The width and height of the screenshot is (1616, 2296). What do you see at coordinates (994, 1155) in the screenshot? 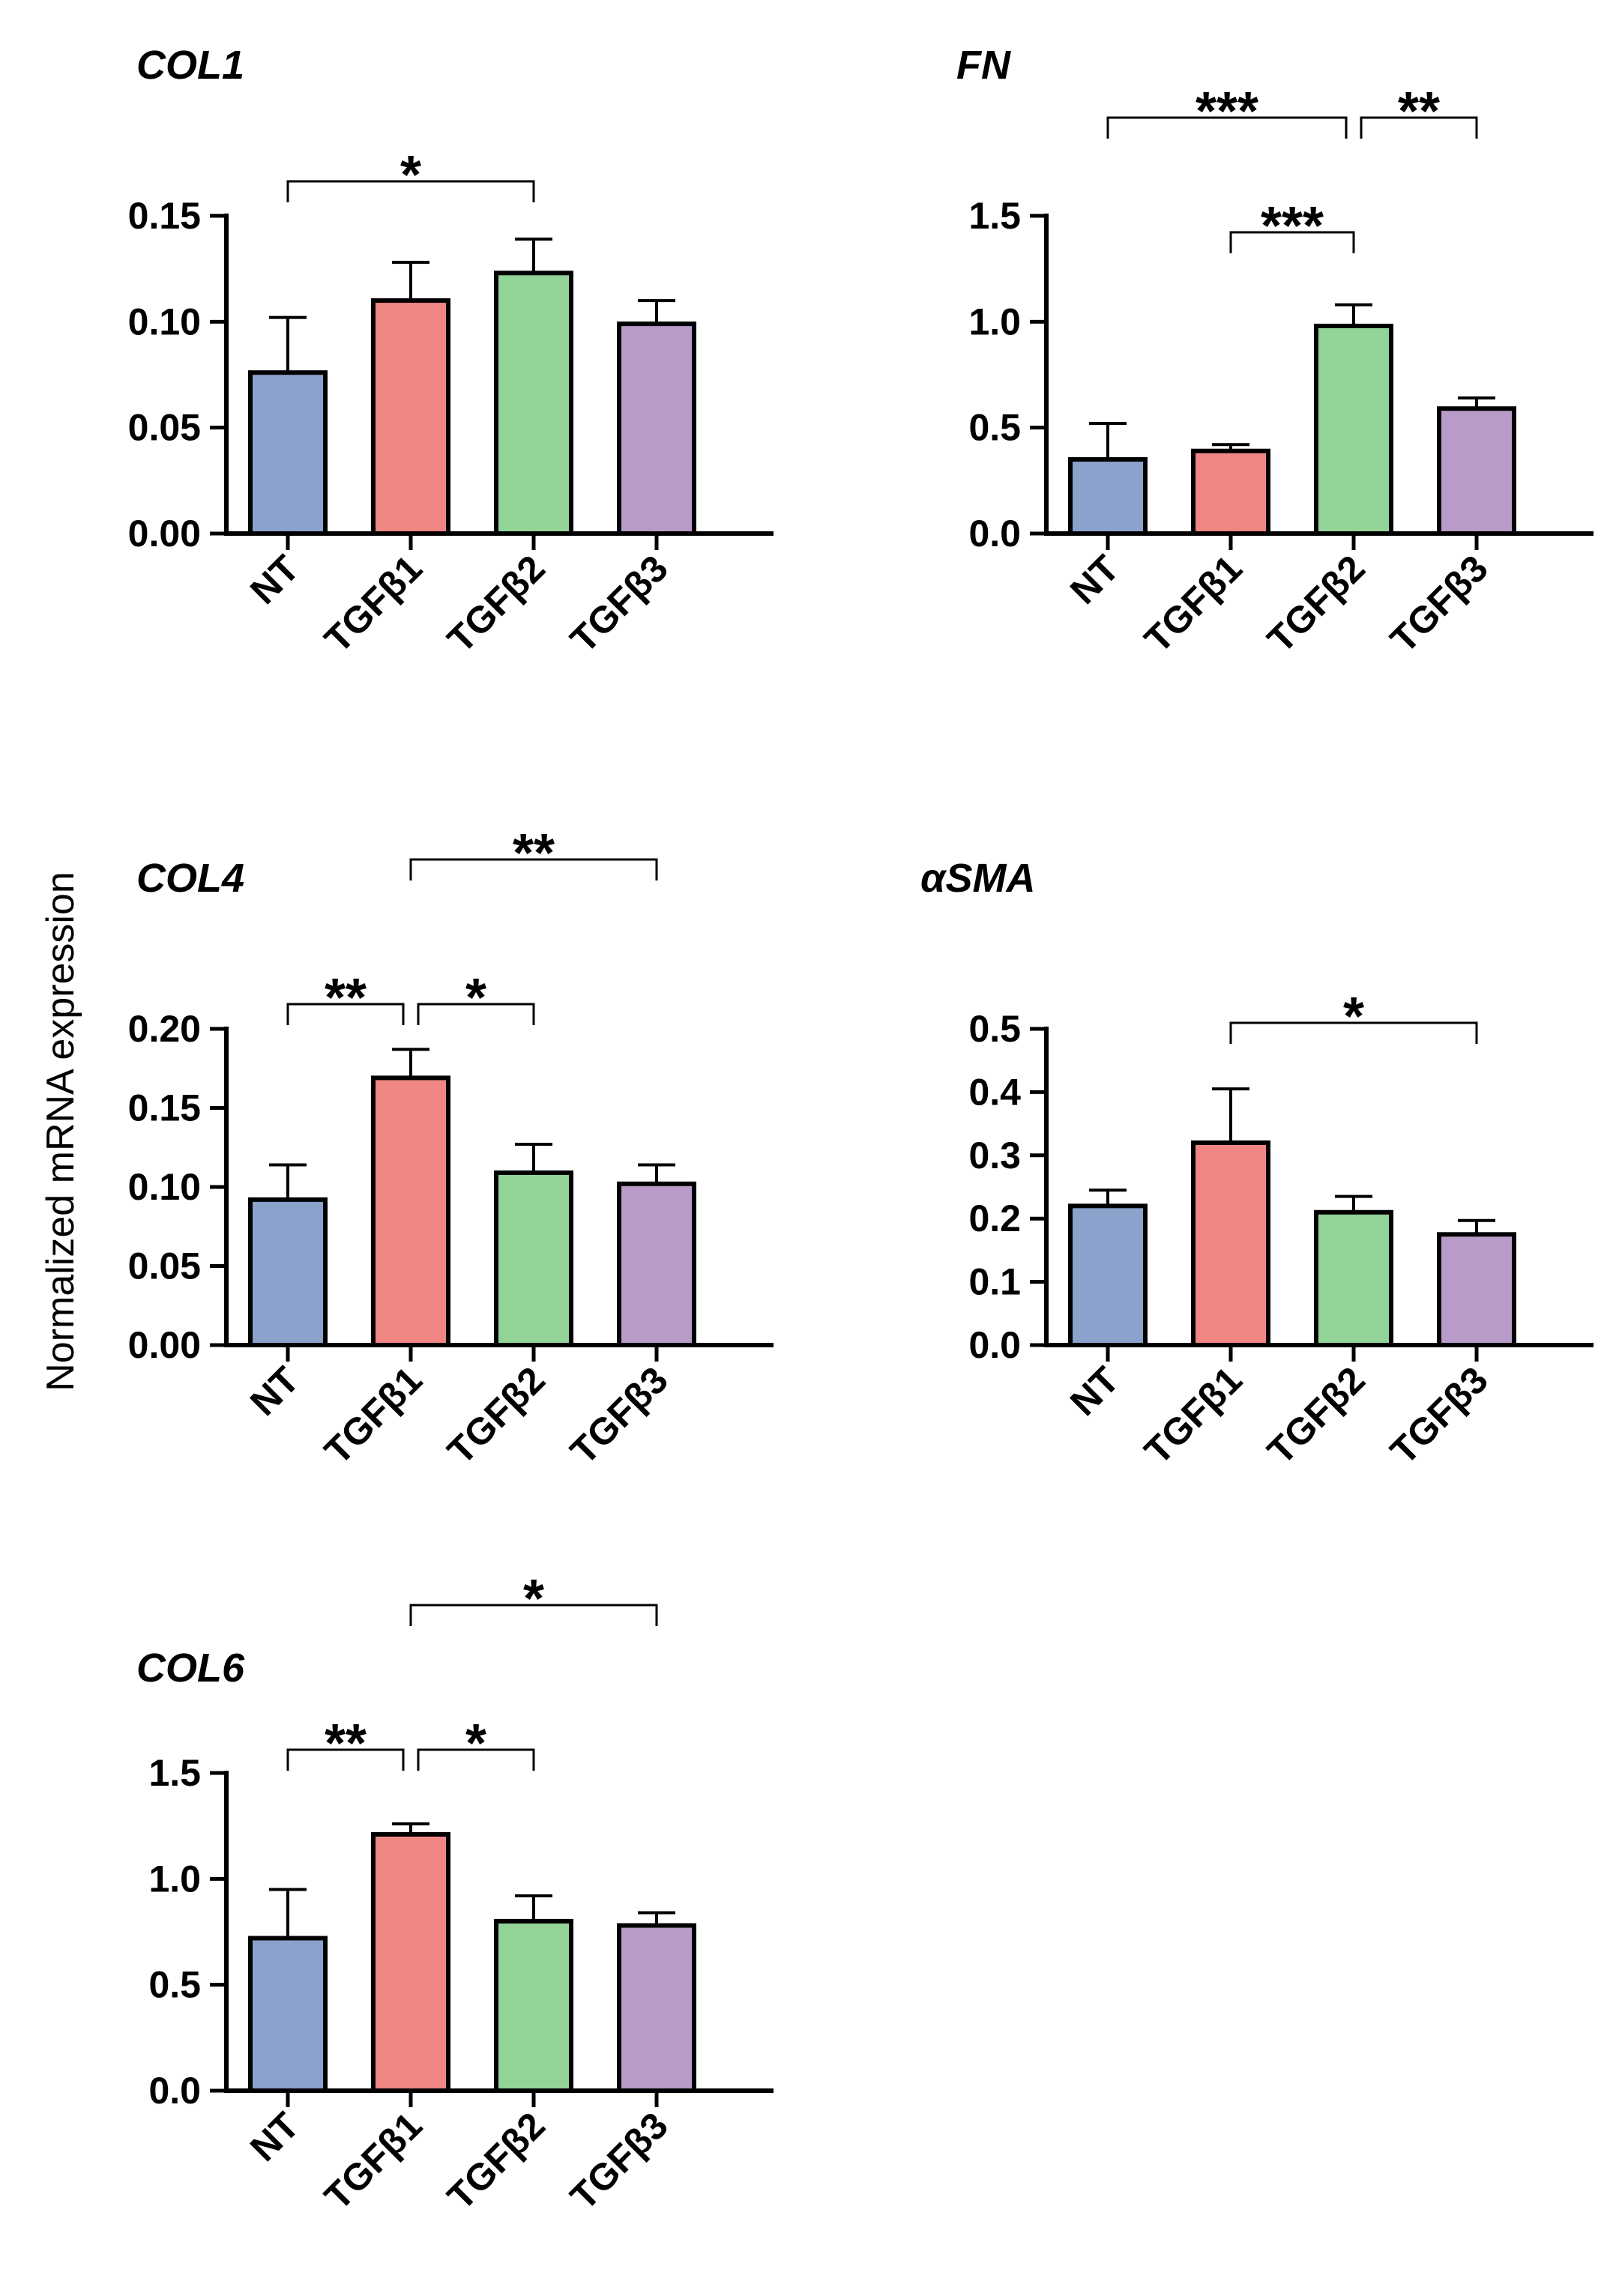
I see `y-tick-label: 0.3` at bounding box center [994, 1155].